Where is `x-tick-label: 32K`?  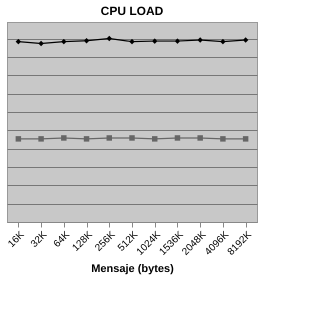
x-tick-label: 32K is located at coordinates (39, 239).